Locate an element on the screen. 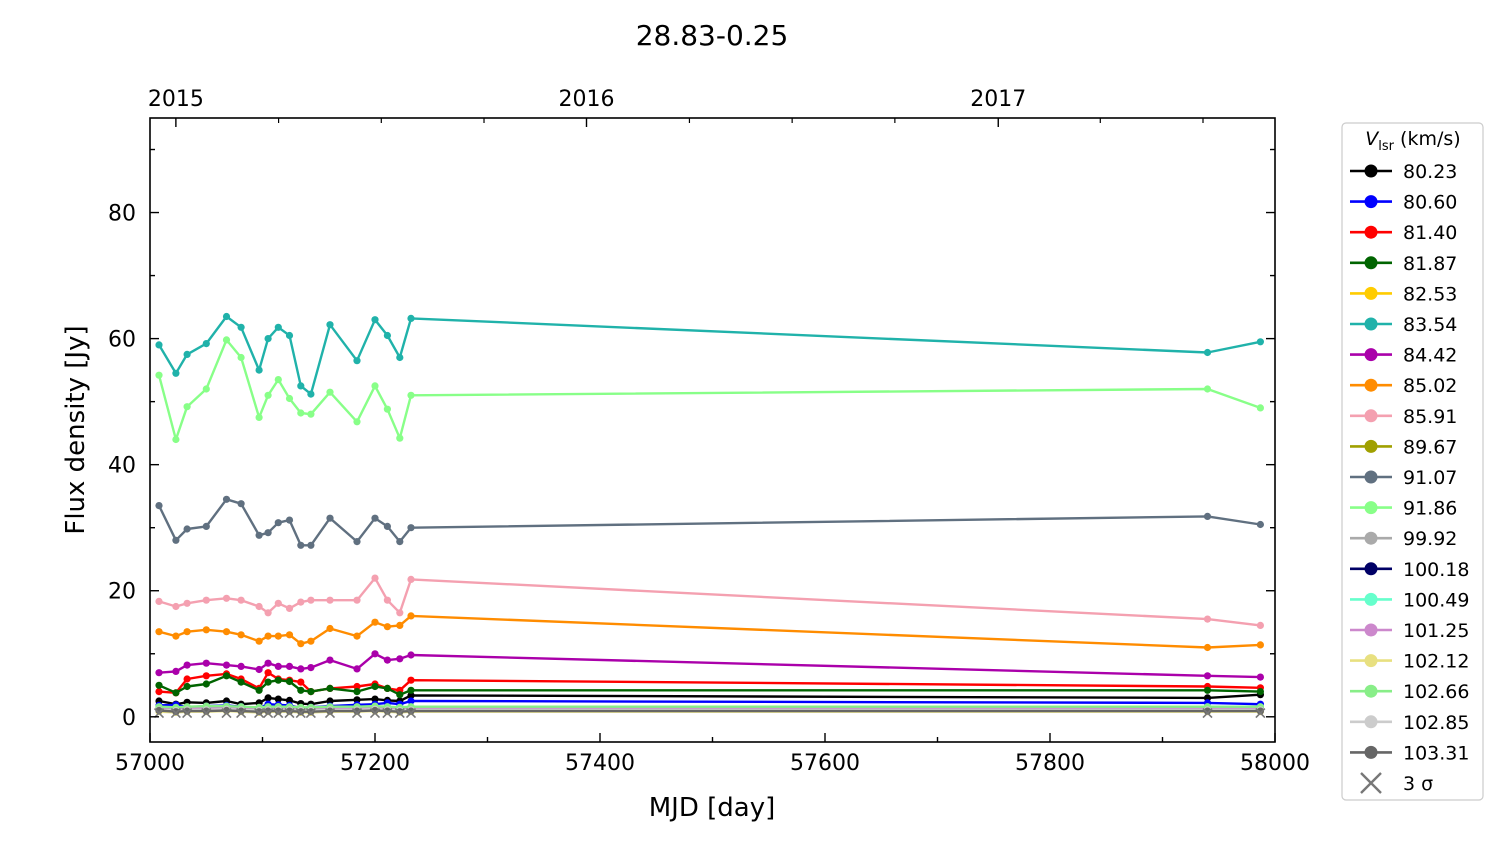 The height and width of the screenshot is (844, 1500). legend-entry: 103.31 is located at coordinates (1409, 753).